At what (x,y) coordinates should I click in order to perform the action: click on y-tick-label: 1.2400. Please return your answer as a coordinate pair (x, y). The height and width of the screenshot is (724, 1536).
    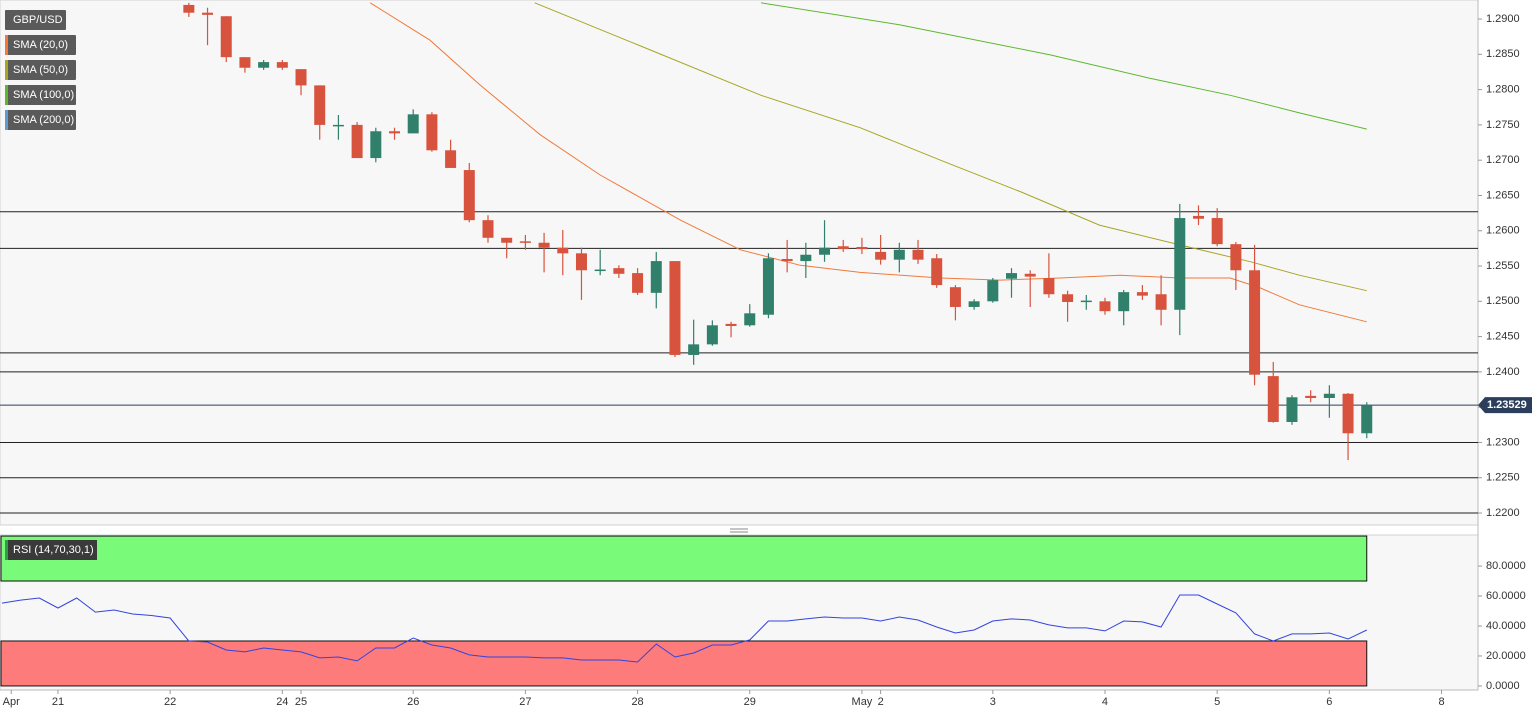
    Looking at the image, I should click on (1503, 372).